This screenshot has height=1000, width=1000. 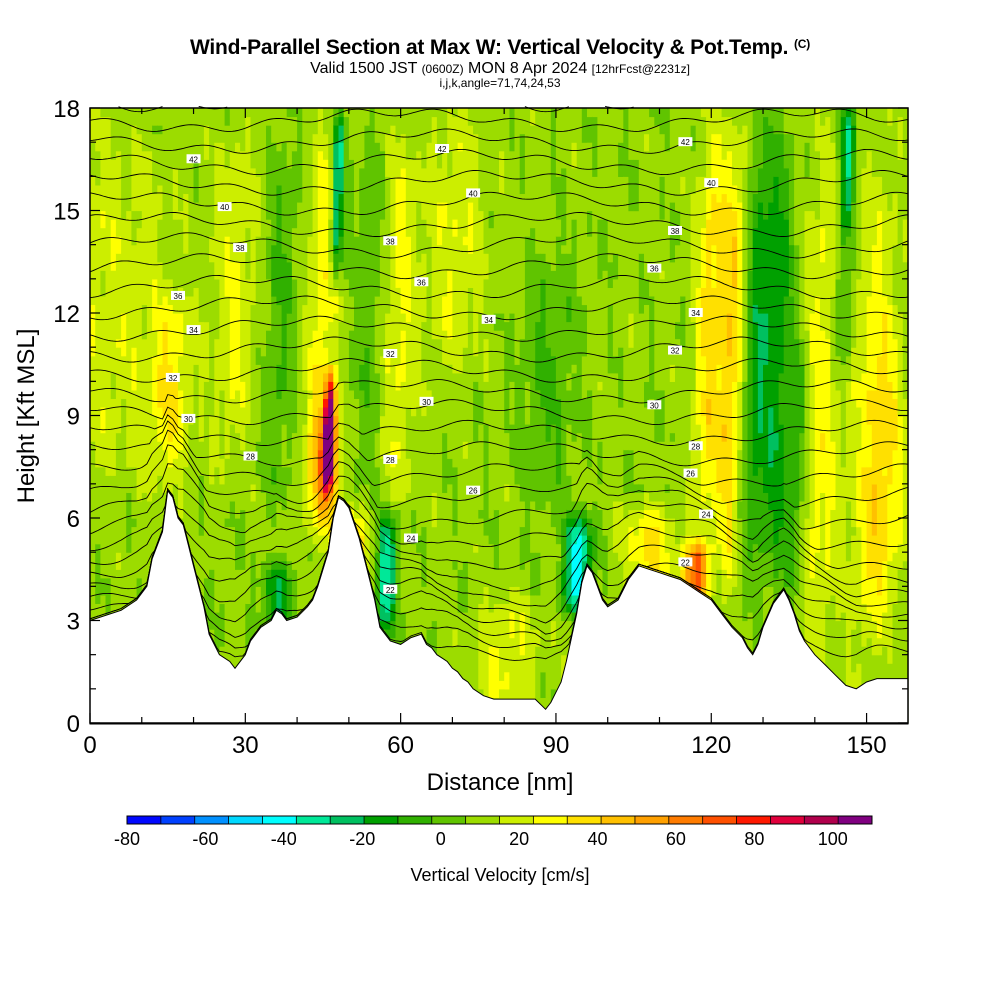 I want to click on colorbar-tick-label: -80, so click(x=127, y=839).